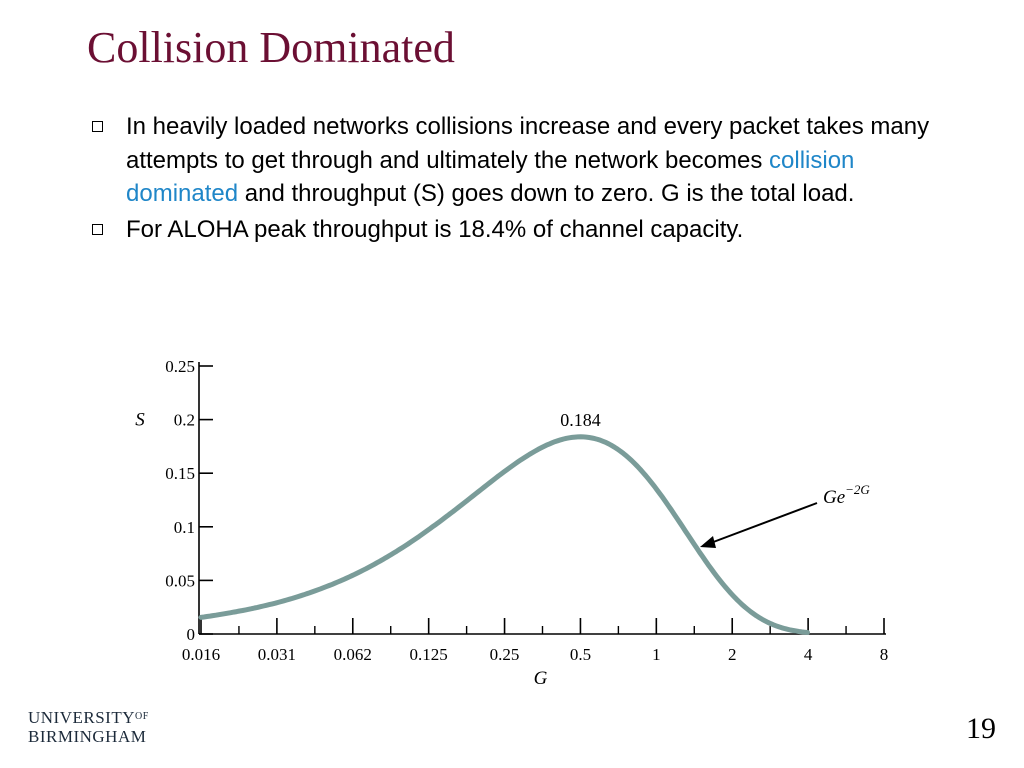 The height and width of the screenshot is (768, 1024). I want to click on logo-line2: BIRMINGHAM, so click(87, 736).